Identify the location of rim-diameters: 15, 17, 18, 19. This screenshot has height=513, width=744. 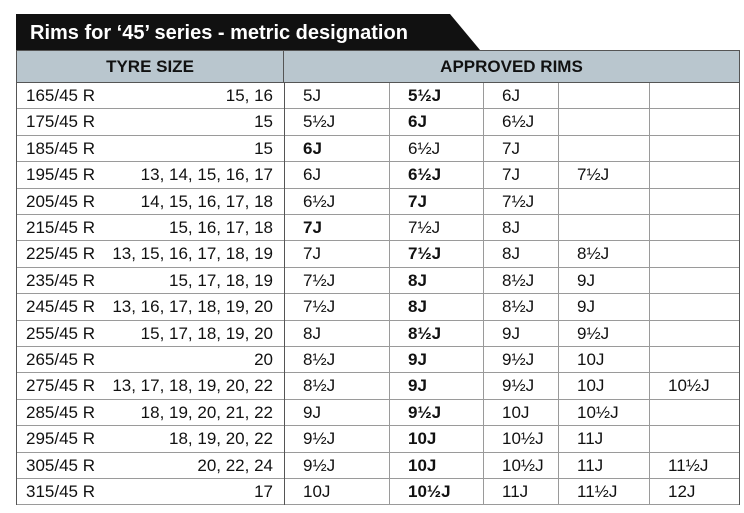
(221, 280).